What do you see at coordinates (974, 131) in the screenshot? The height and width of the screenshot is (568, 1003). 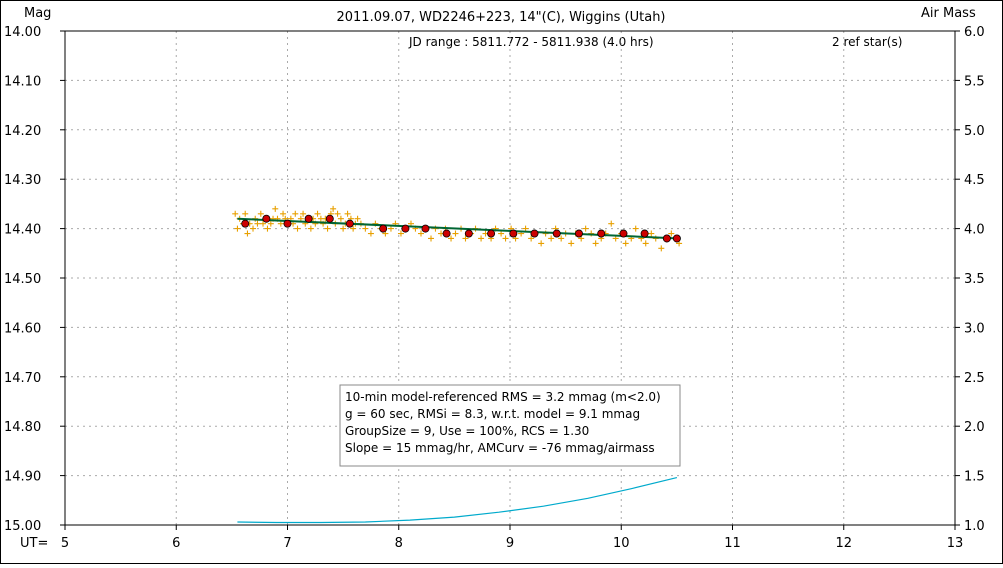 I see `airmass-tick-label: 5.0` at bounding box center [974, 131].